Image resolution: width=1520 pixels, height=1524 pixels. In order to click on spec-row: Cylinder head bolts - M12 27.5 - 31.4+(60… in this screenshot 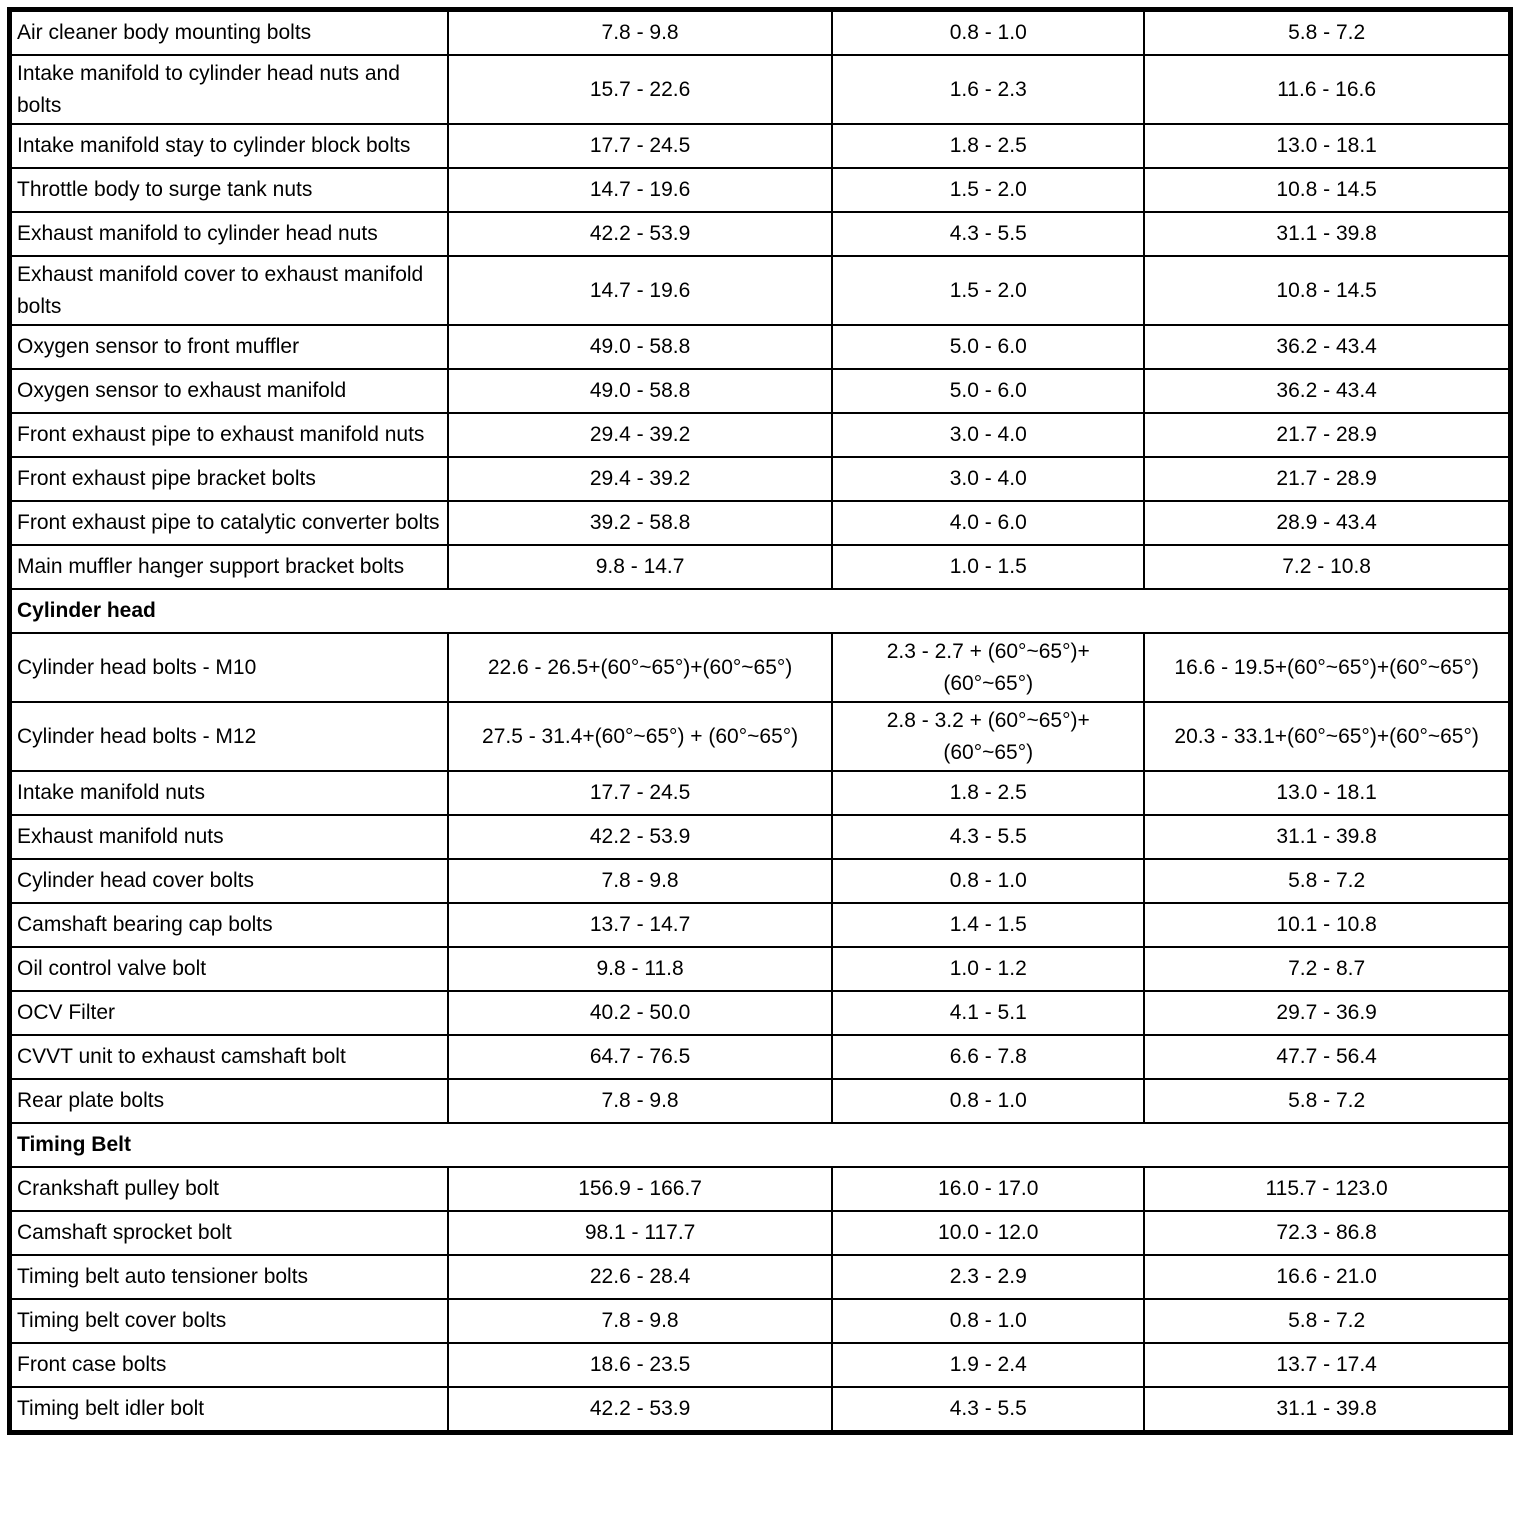, I will do `click(760, 736)`.